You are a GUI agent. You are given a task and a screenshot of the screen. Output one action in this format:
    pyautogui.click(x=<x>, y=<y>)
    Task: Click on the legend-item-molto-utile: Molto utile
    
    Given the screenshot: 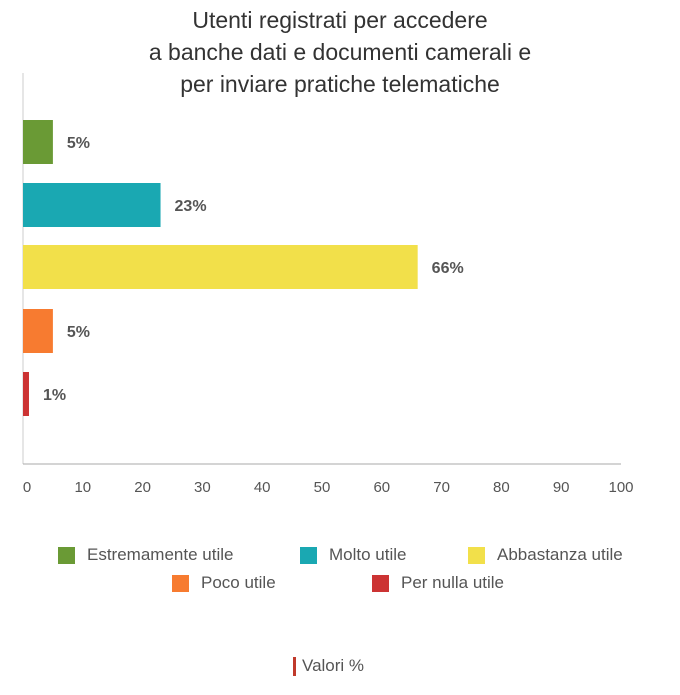 What is the action you would take?
    pyautogui.click(x=353, y=555)
    